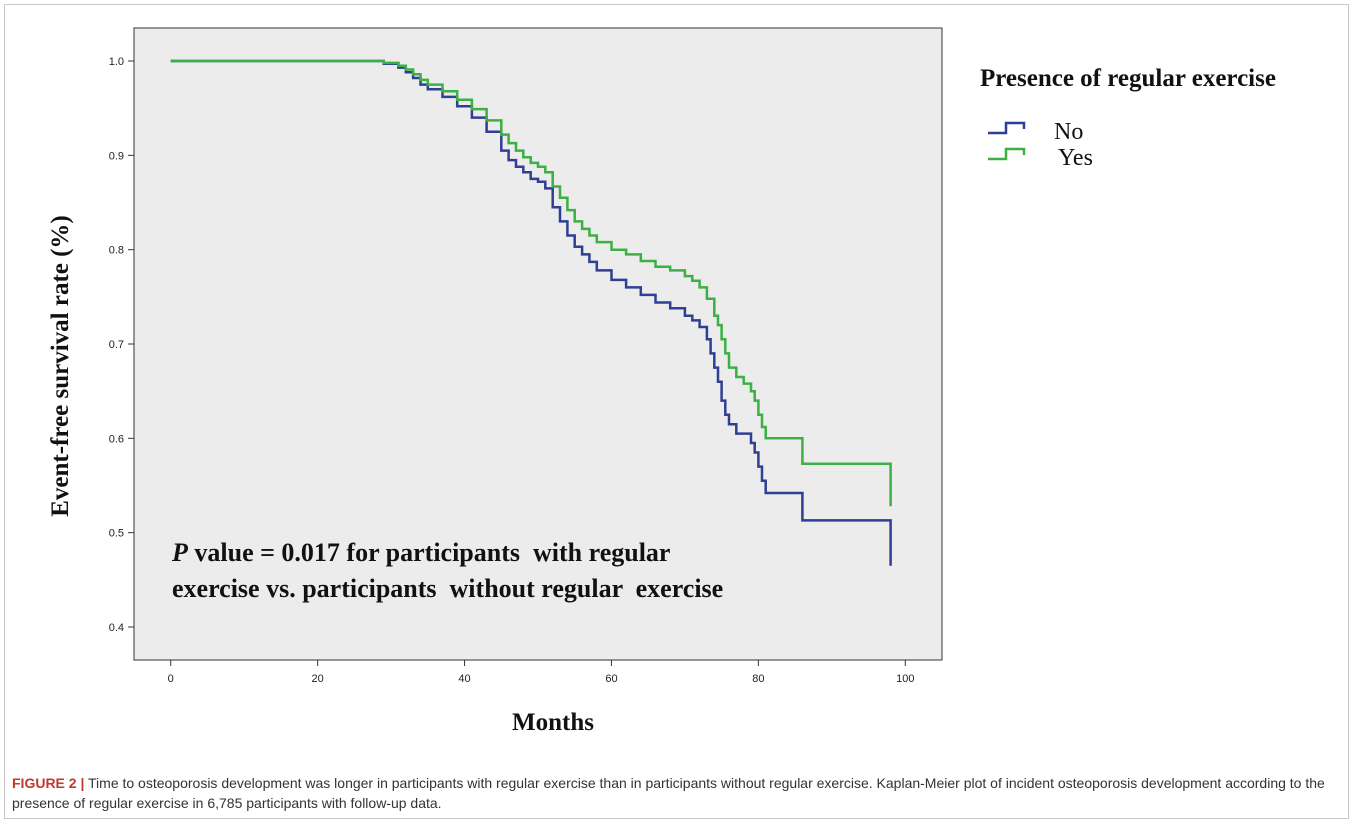 Image resolution: width=1355 pixels, height=827 pixels. I want to click on legend-label-no: No, so click(1068, 132).